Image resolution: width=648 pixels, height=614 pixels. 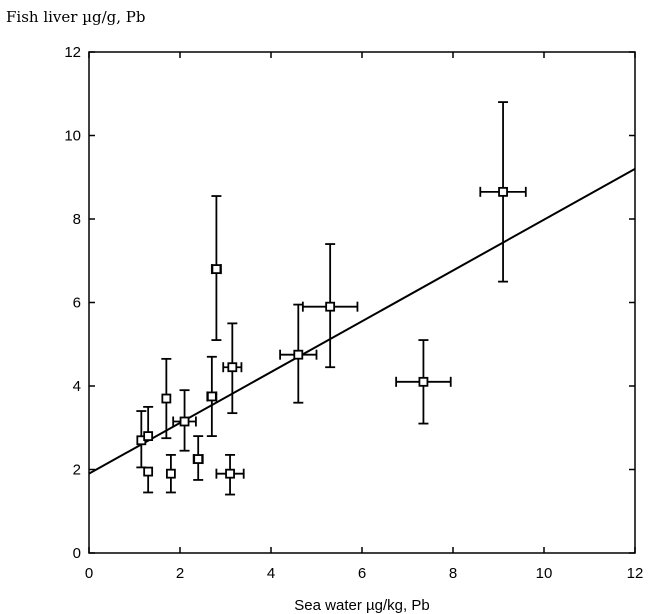 What do you see at coordinates (72, 52) in the screenshot?
I see `y-tick-label: 12` at bounding box center [72, 52].